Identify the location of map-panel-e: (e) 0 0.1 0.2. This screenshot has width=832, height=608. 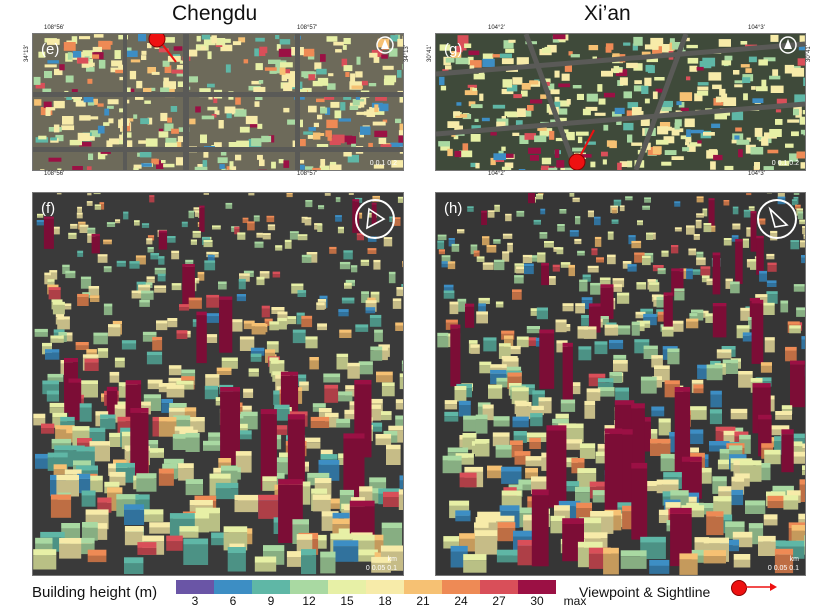
(218, 102).